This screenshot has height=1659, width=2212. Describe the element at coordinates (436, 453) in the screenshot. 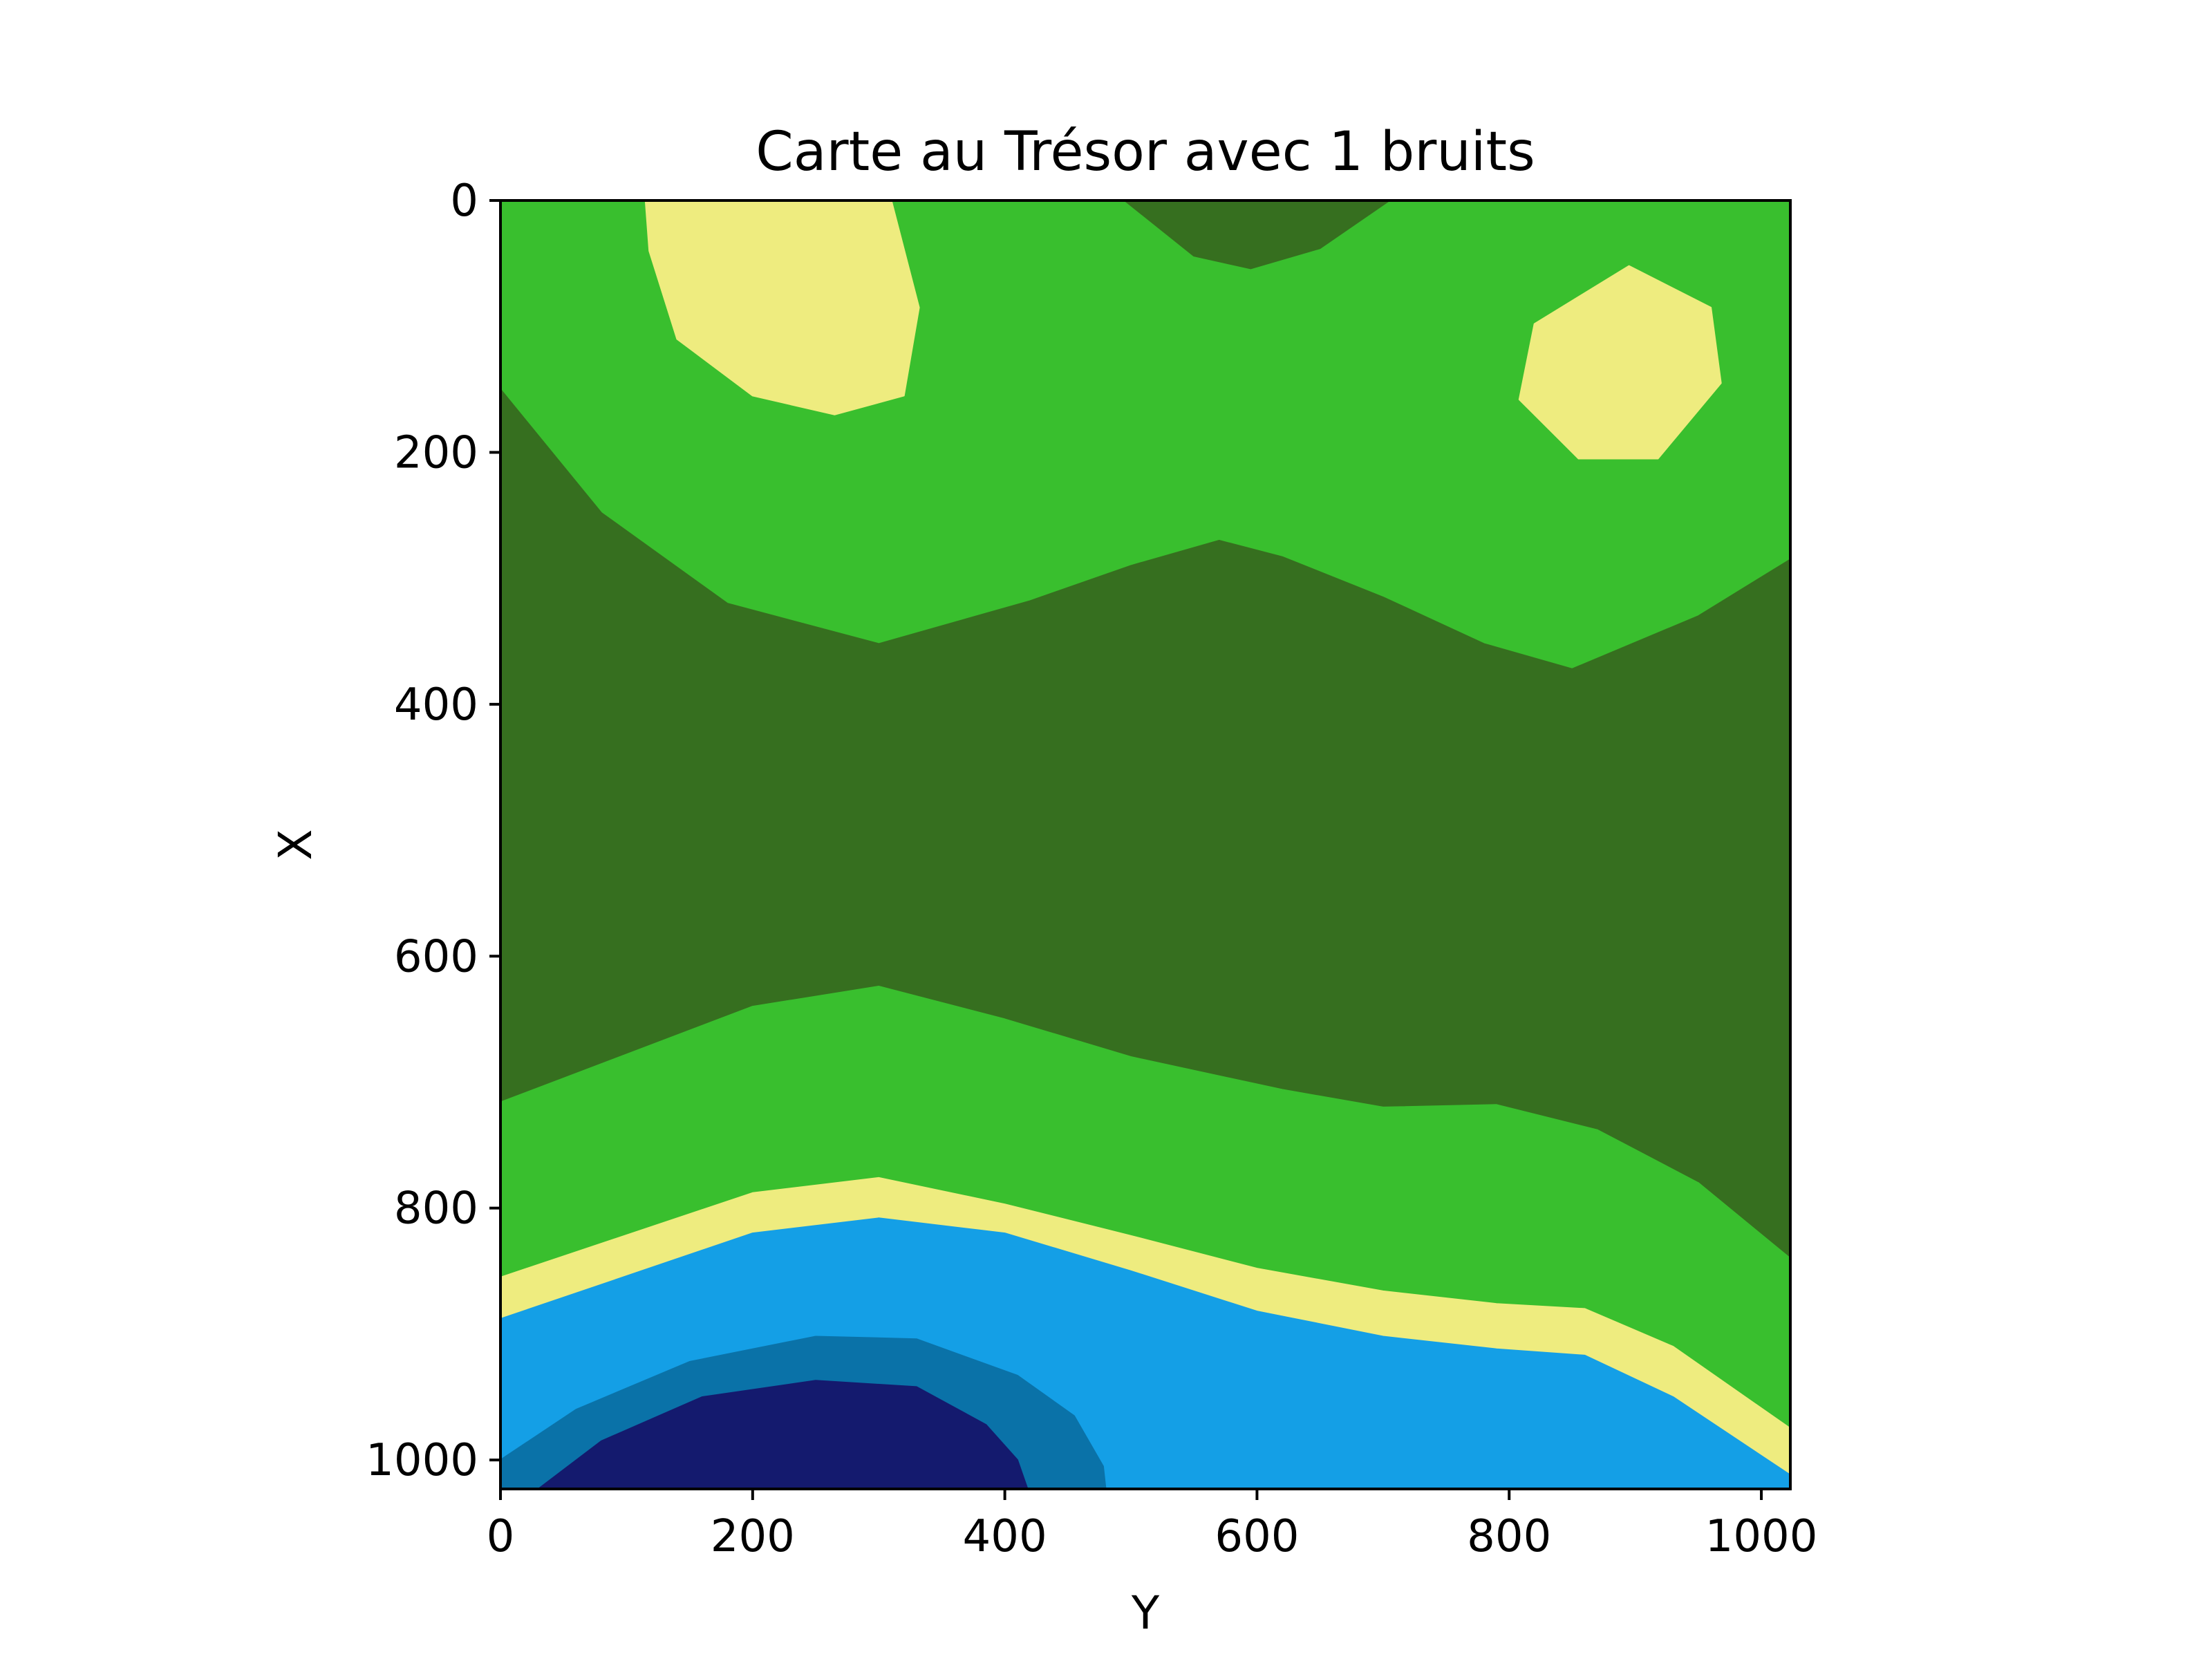

I see `y-tick-label: 200` at that location.